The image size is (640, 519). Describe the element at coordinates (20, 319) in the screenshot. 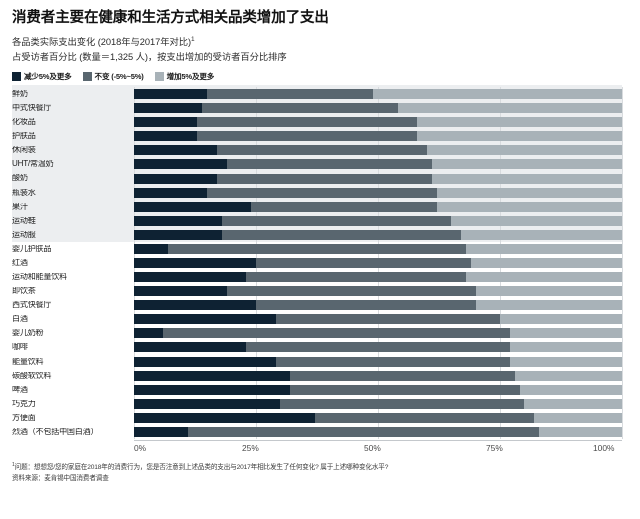

I see `bar-row-label: 白酒` at that location.